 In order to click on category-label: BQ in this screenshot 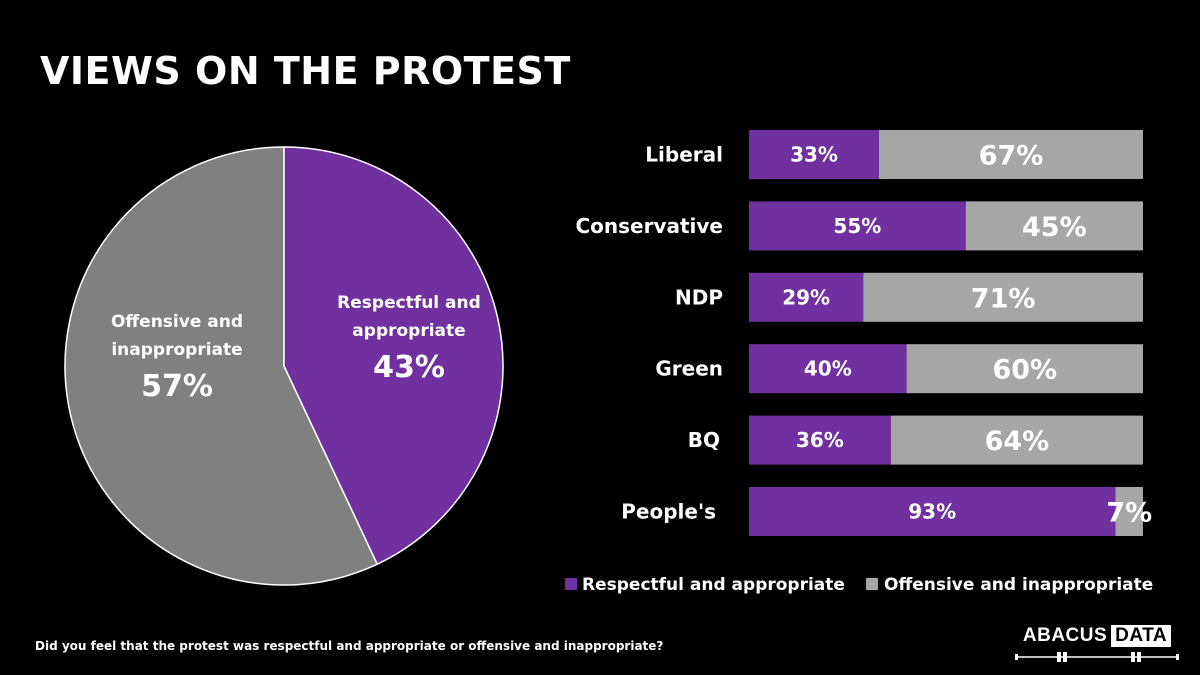, I will do `click(704, 440)`.